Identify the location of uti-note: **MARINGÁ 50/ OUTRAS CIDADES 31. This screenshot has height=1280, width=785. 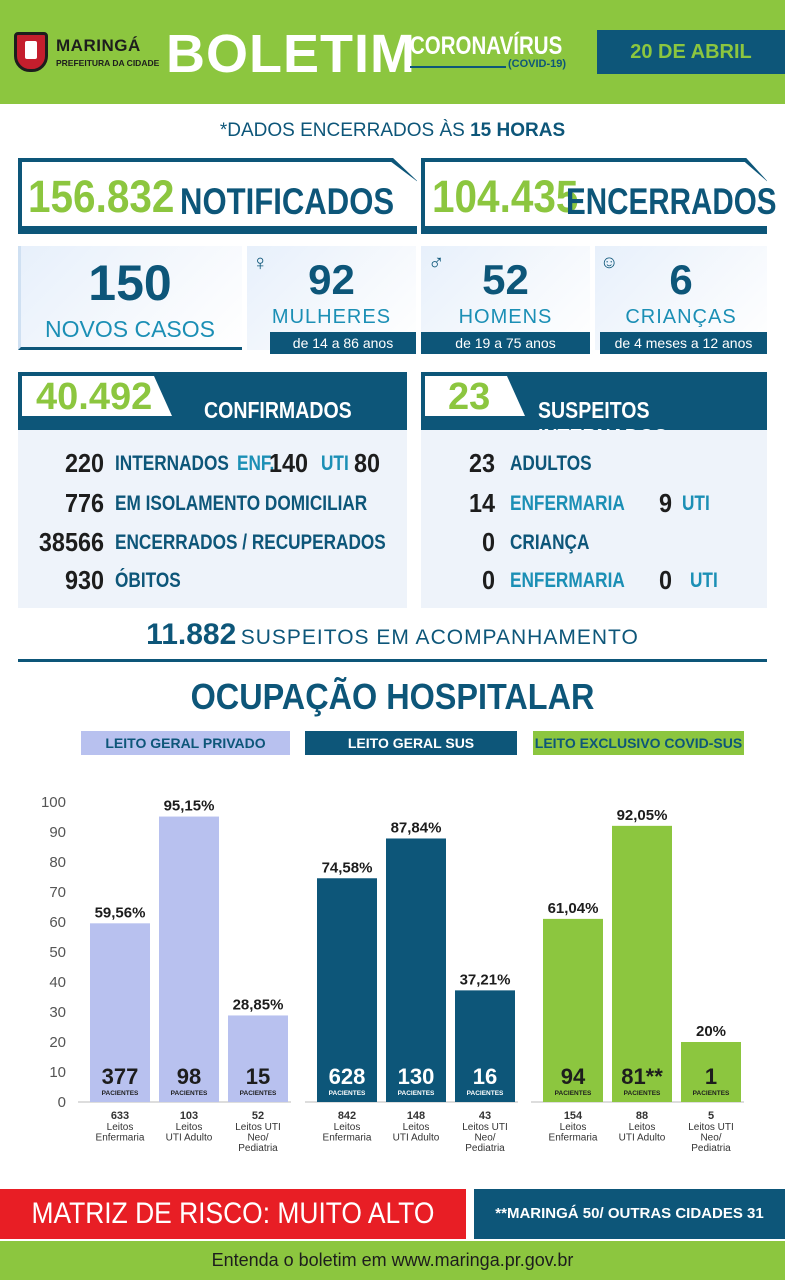
(629, 1214).